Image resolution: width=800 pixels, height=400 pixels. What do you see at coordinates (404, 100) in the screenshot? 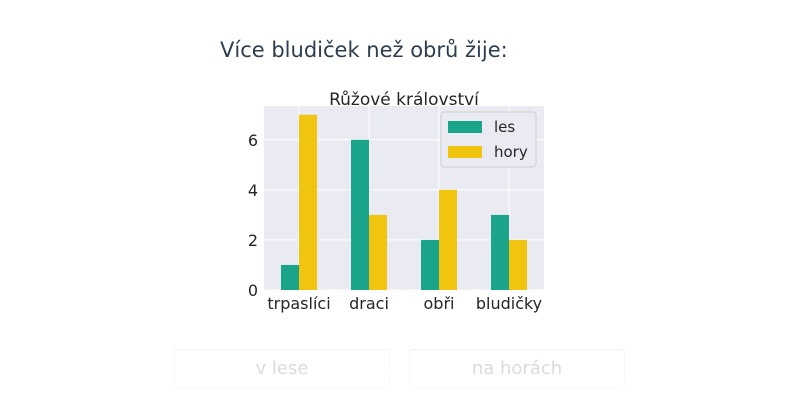
I see `chart-title: Růžové království` at bounding box center [404, 100].